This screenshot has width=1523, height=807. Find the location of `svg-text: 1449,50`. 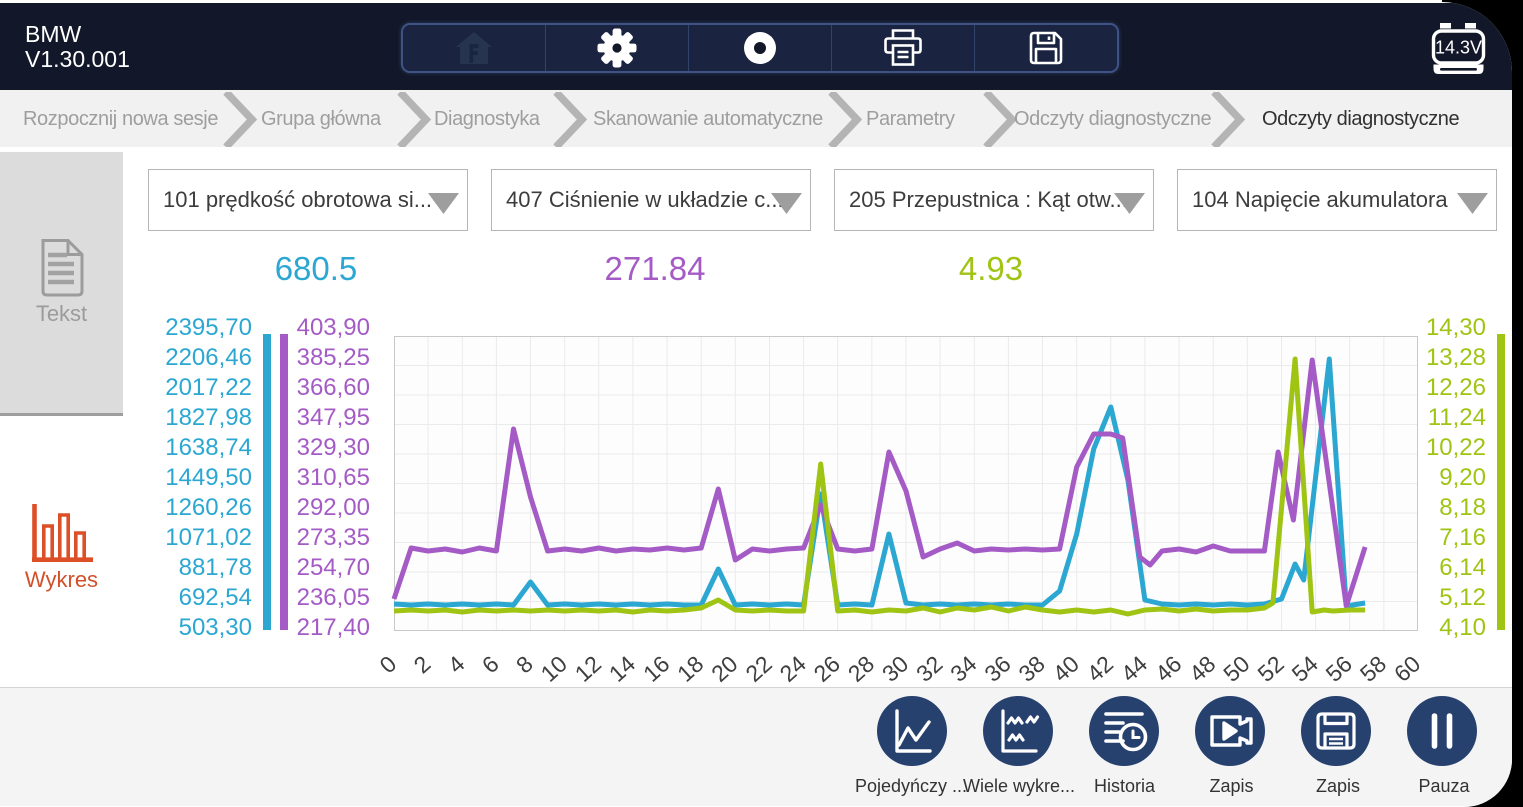

svg-text: 1449,50 is located at coordinates (208, 477).